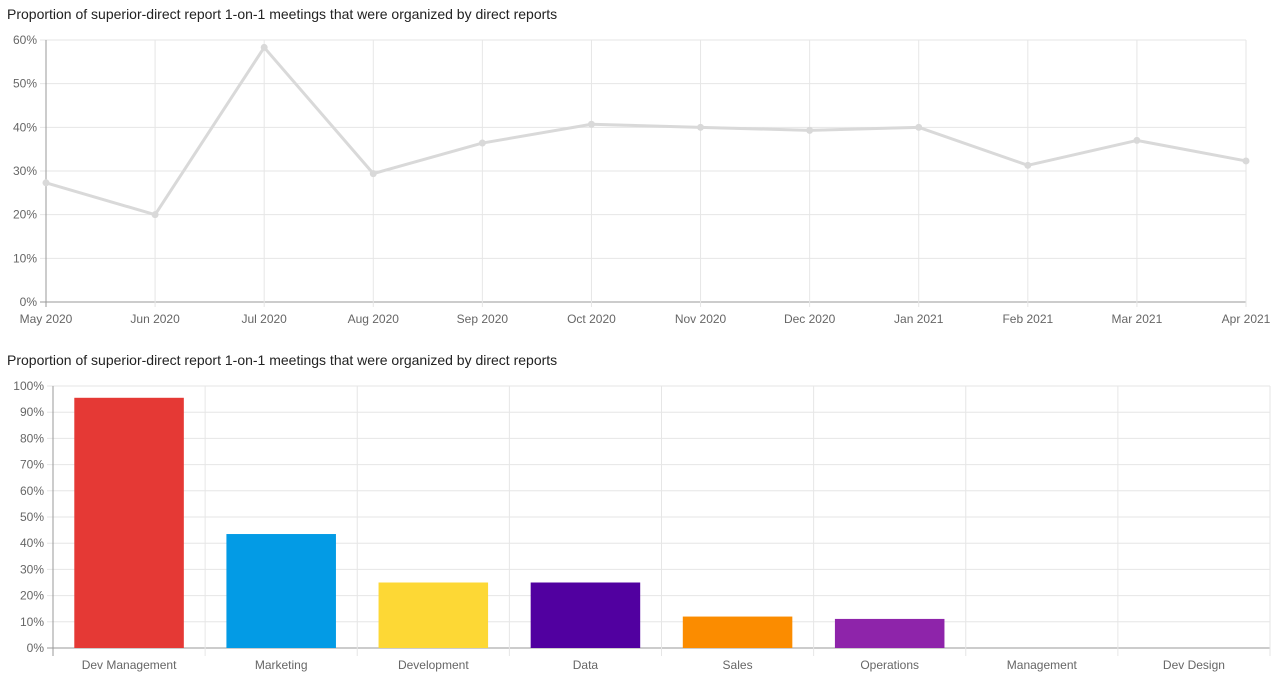  Describe the element at coordinates (919, 319) in the screenshot. I see `x-tick-label: Jan 2021` at that location.